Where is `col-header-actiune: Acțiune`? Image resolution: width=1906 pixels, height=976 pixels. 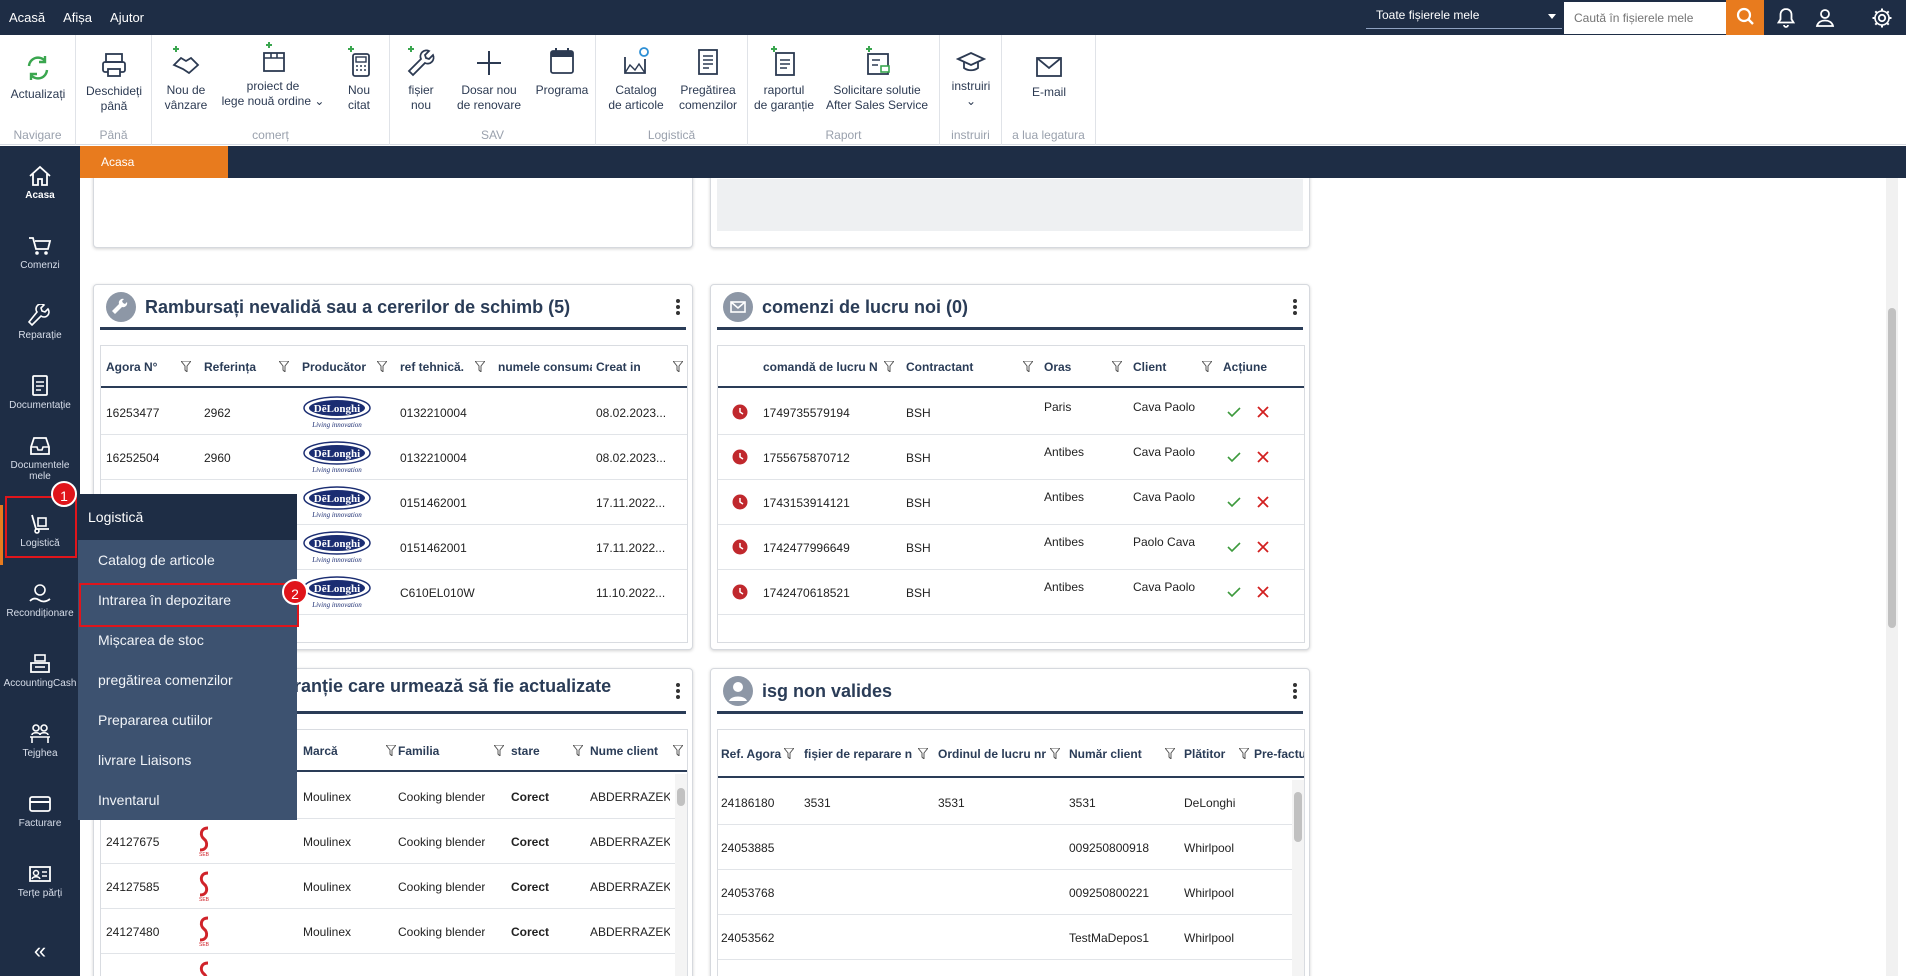
col-header-actiune: Acțiune is located at coordinates (1245, 367).